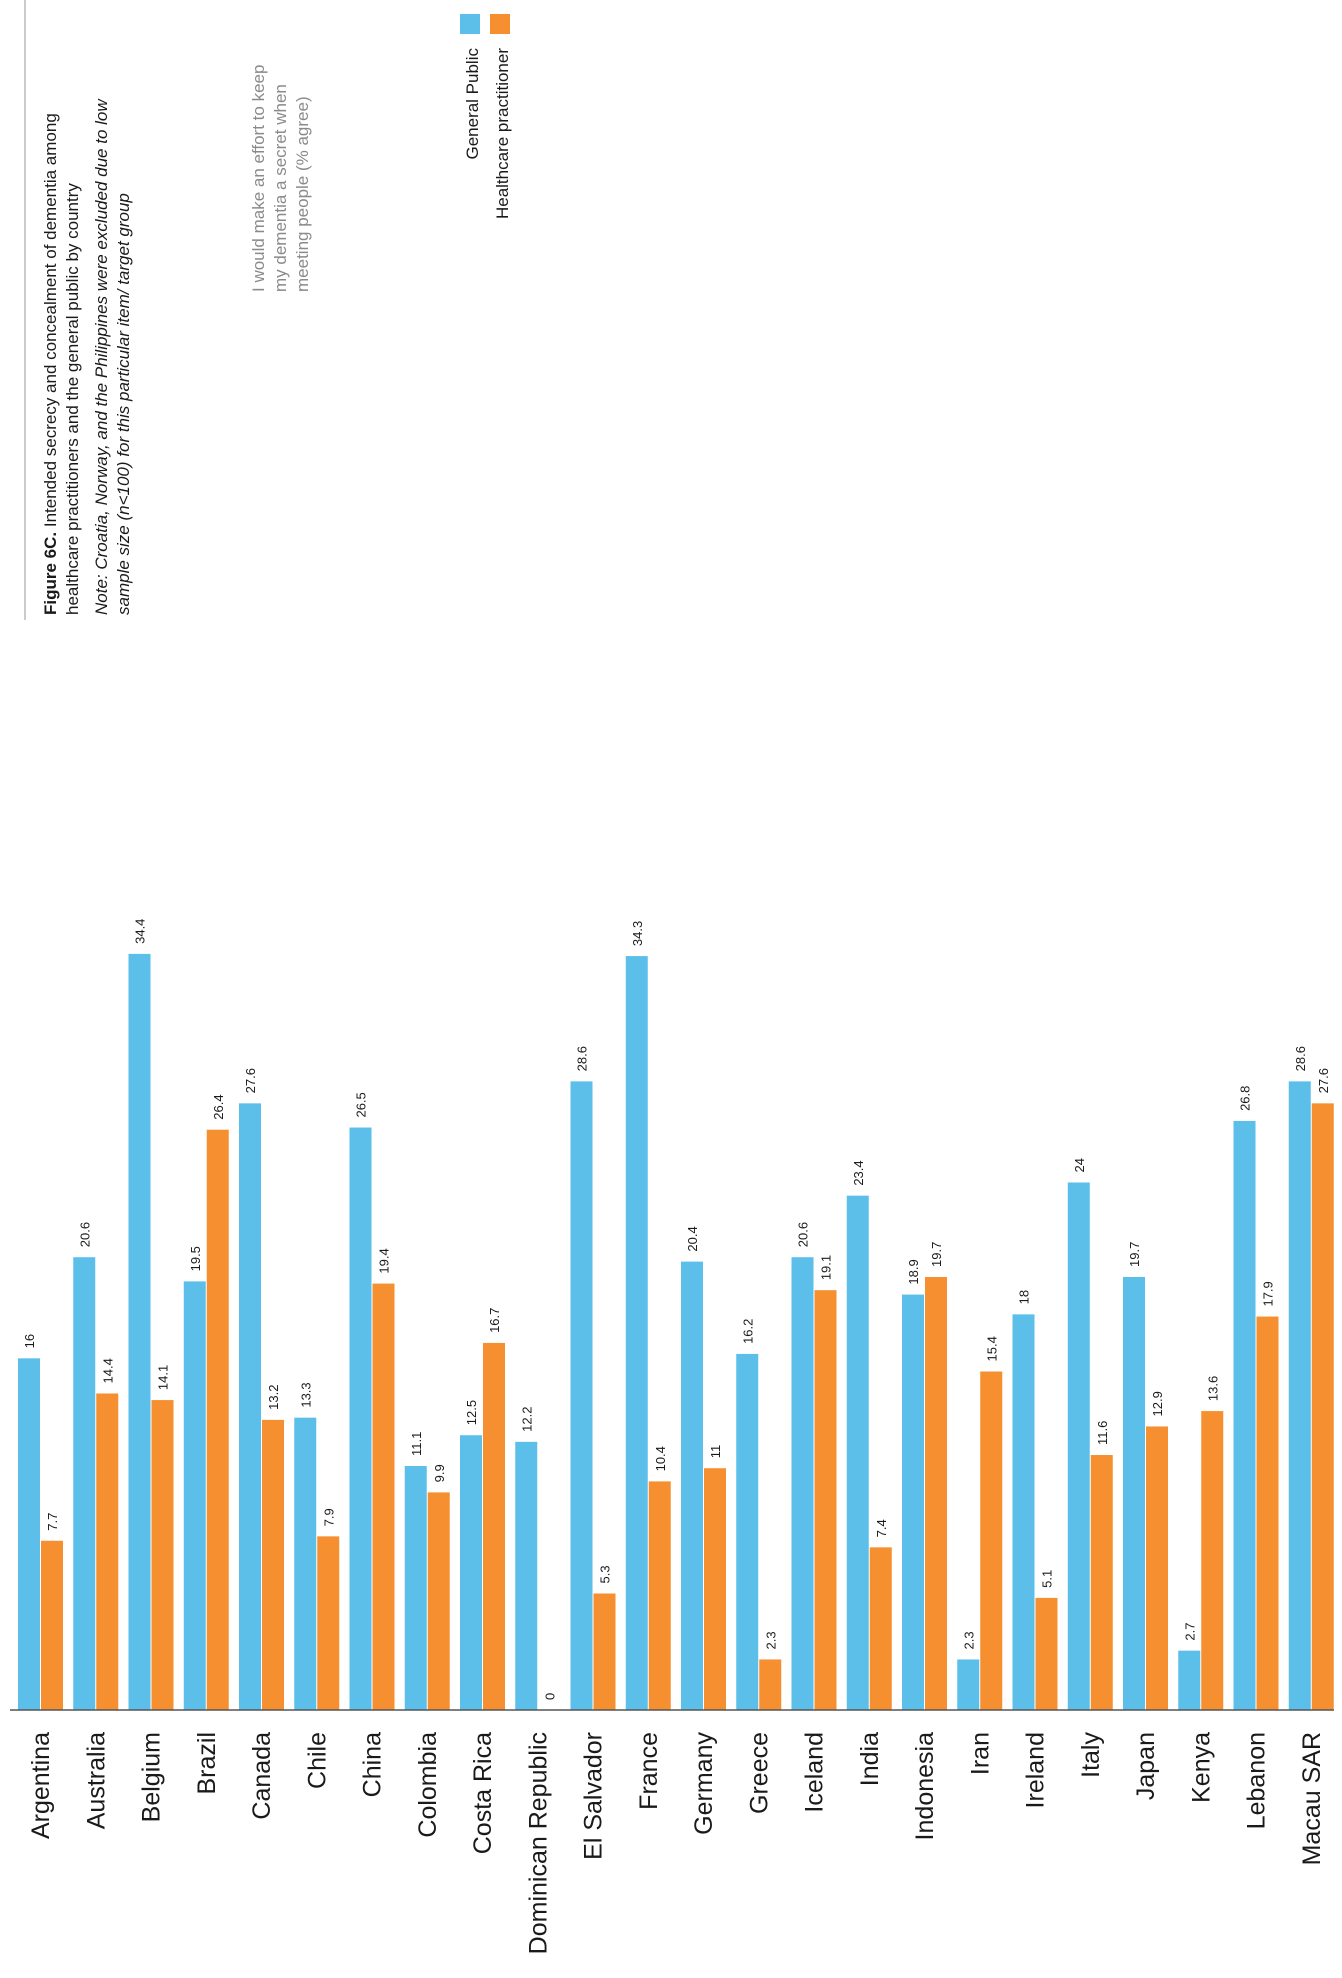 Image resolution: width=1342 pixels, height=1978 pixels. I want to click on bar-general-public-japan, so click(1134, 1493).